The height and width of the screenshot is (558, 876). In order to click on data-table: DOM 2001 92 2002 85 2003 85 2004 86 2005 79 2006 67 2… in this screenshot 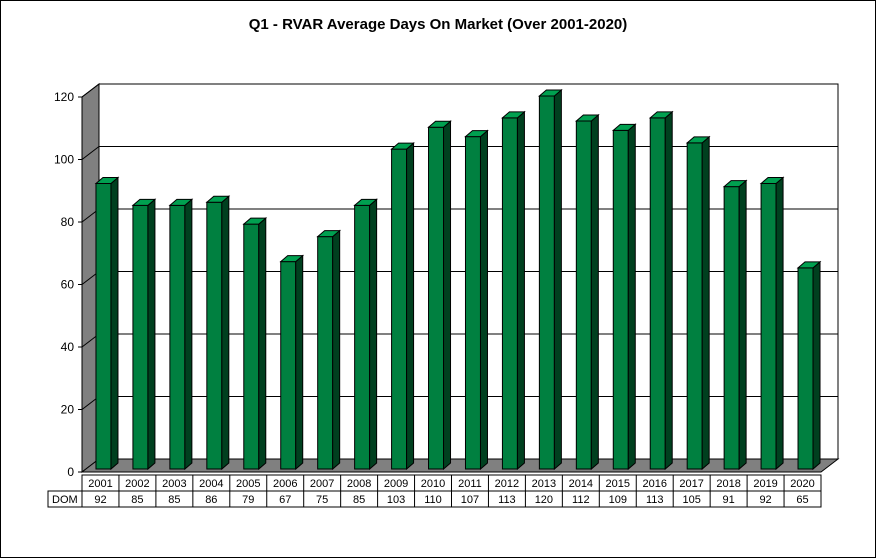, I will do `click(434, 491)`.